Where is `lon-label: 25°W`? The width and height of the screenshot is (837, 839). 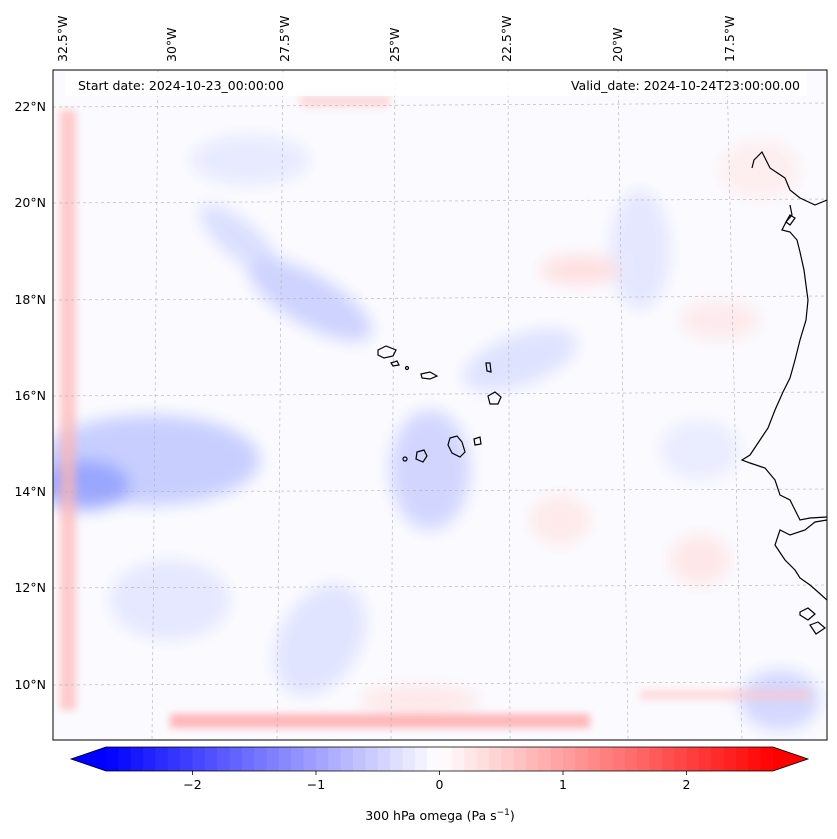 lon-label: 25°W is located at coordinates (394, 44).